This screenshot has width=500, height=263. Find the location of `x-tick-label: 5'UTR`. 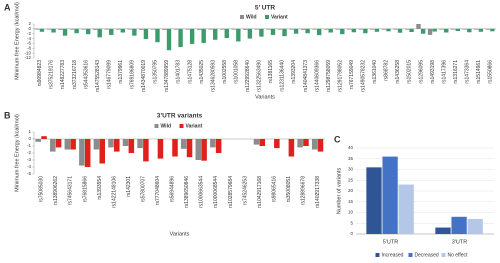

x-tick-label: 5'UTR is located at coordinates (390, 242).